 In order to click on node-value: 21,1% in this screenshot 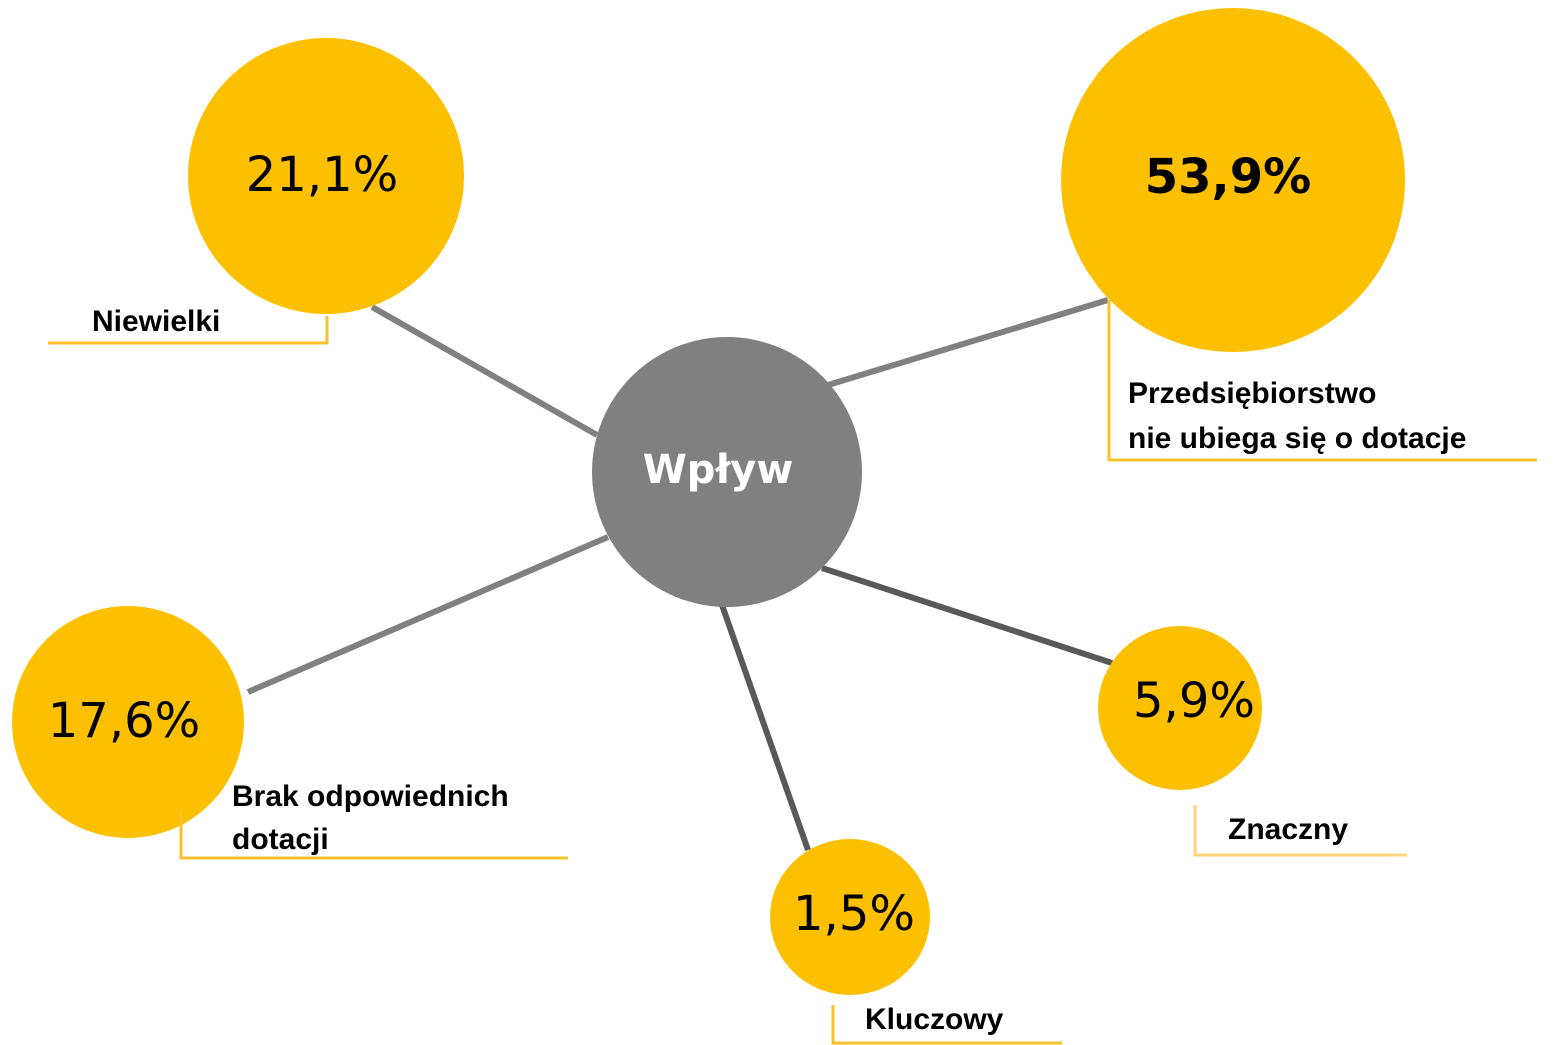, I will do `click(322, 175)`.